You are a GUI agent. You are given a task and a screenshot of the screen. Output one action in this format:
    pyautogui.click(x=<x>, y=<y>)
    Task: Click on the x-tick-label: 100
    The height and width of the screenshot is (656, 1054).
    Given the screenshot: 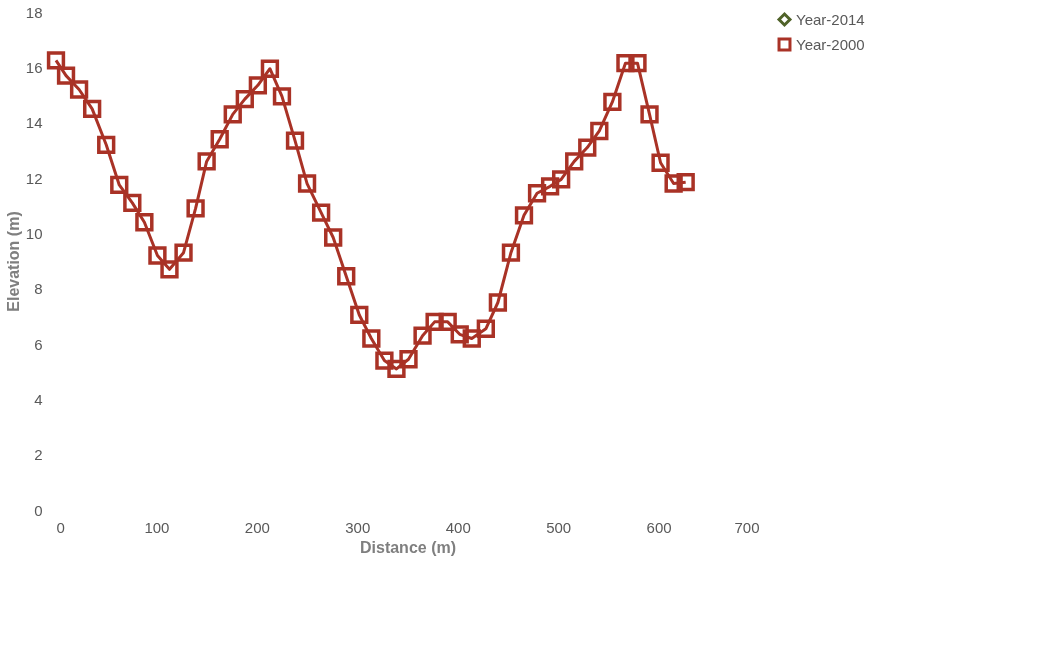 What is the action you would take?
    pyautogui.click(x=157, y=527)
    